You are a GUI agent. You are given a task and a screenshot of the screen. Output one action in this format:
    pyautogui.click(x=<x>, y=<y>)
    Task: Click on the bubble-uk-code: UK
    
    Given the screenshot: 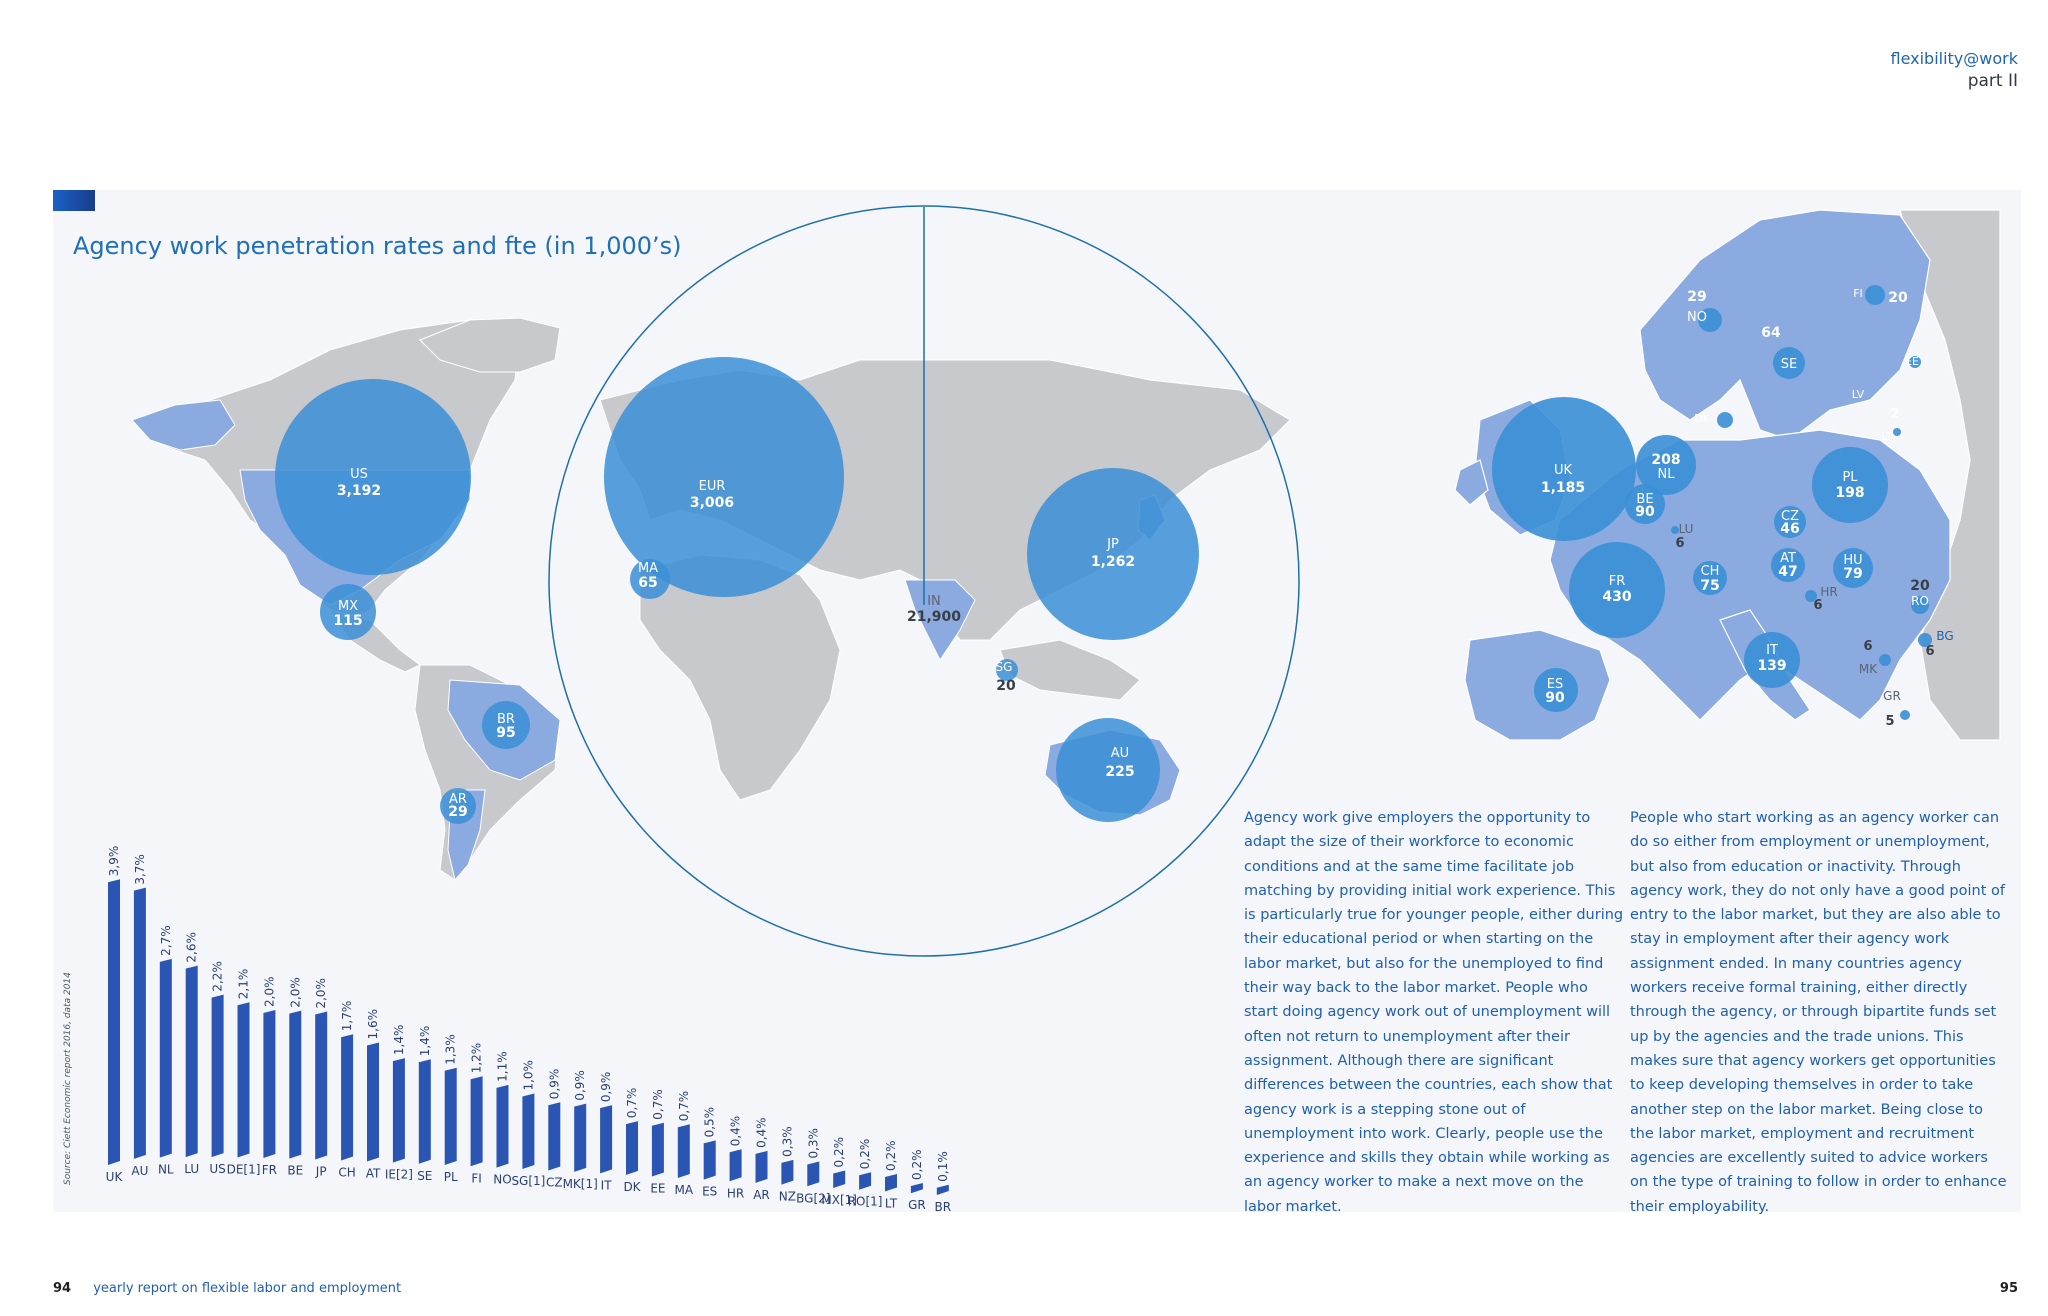 What is the action you would take?
    pyautogui.click(x=1563, y=470)
    